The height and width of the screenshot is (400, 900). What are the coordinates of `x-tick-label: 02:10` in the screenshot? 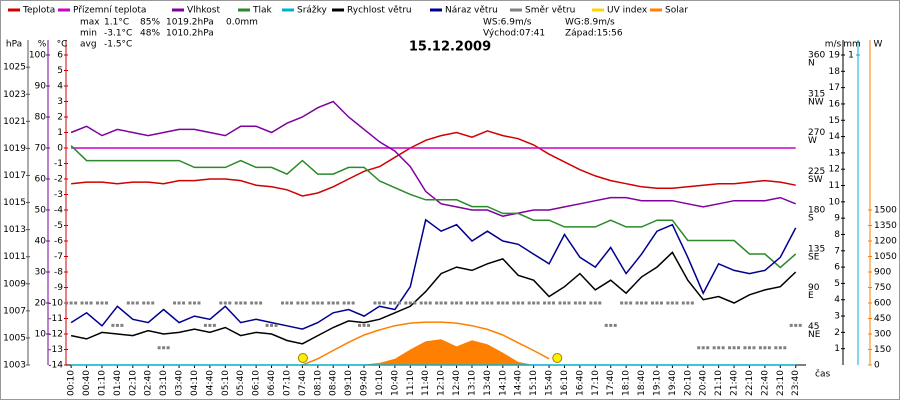 It's located at (133, 383).